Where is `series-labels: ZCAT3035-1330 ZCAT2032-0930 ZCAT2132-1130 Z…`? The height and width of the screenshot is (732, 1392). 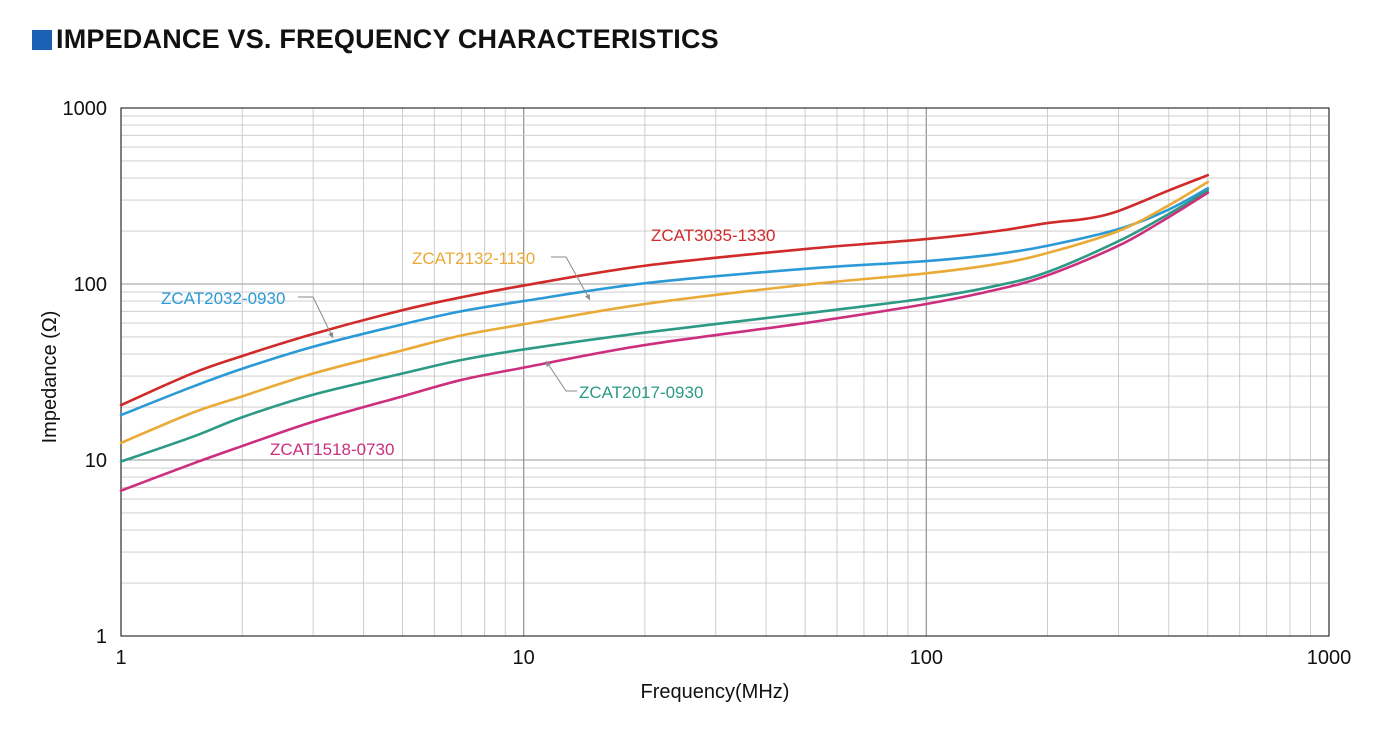
series-labels: ZCAT3035-1330 ZCAT2032-0930 ZCAT2132-1130 Z… is located at coordinates (468, 342).